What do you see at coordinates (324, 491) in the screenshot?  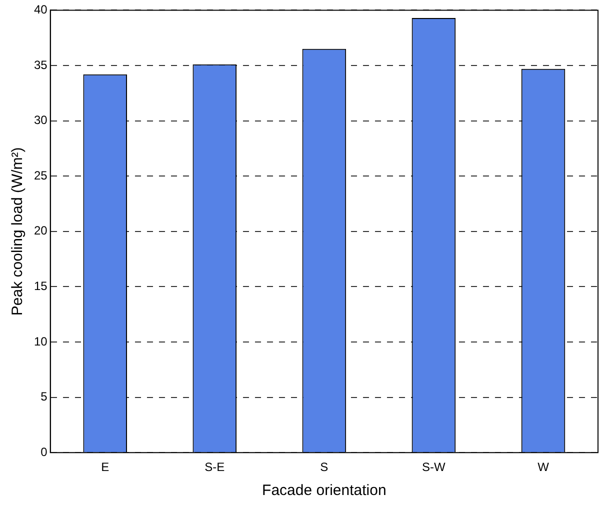 I see `x-axis-title: Facade orientation` at bounding box center [324, 491].